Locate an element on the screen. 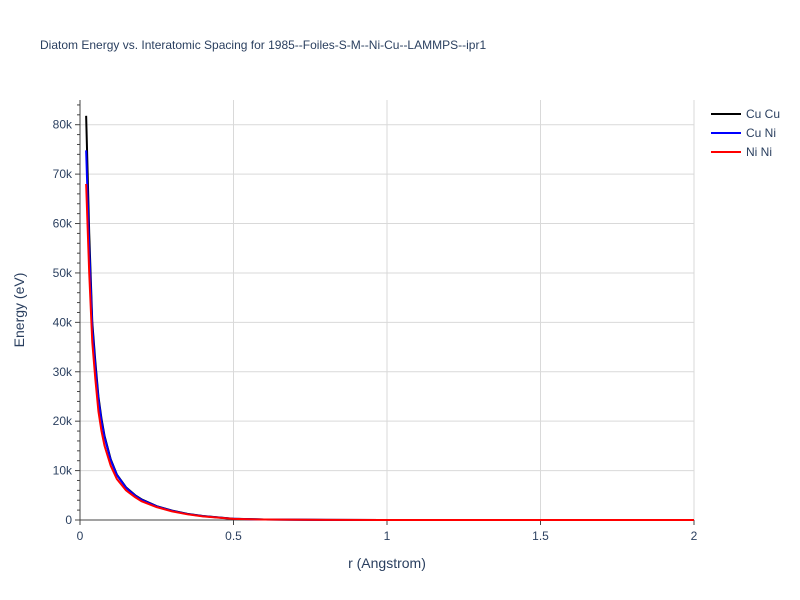  y-tick-label: 60k is located at coordinates (63, 224).